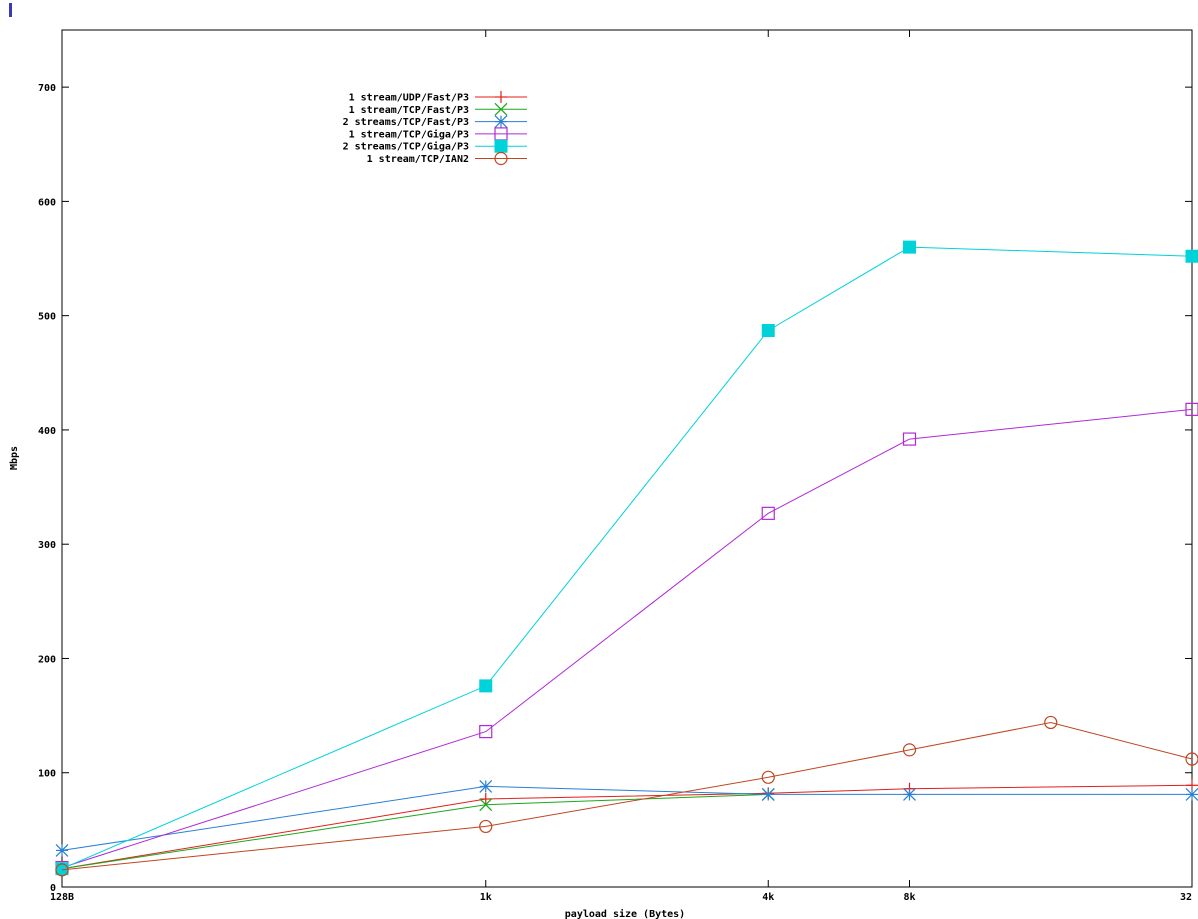 Image resolution: width=1198 pixels, height=919 pixels. I want to click on y-tick-label: 300, so click(47, 545).